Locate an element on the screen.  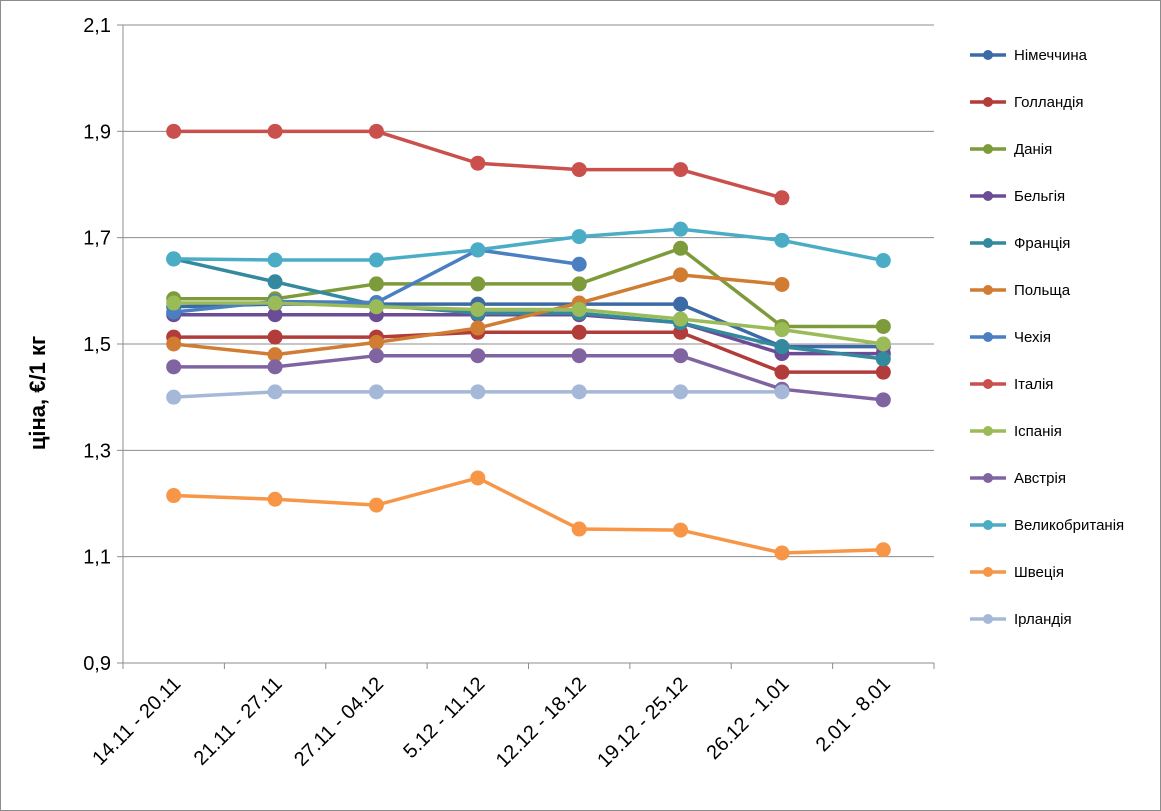
x-tick-label: 21.11 - 27.11 is located at coordinates (238, 721).